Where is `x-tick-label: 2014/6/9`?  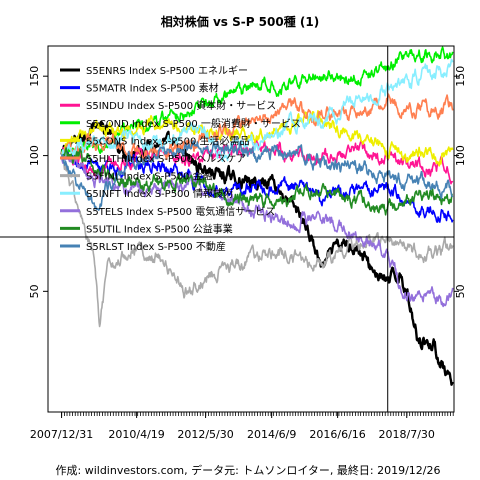 x-tick-label: 2014/6/9 is located at coordinates (271, 434).